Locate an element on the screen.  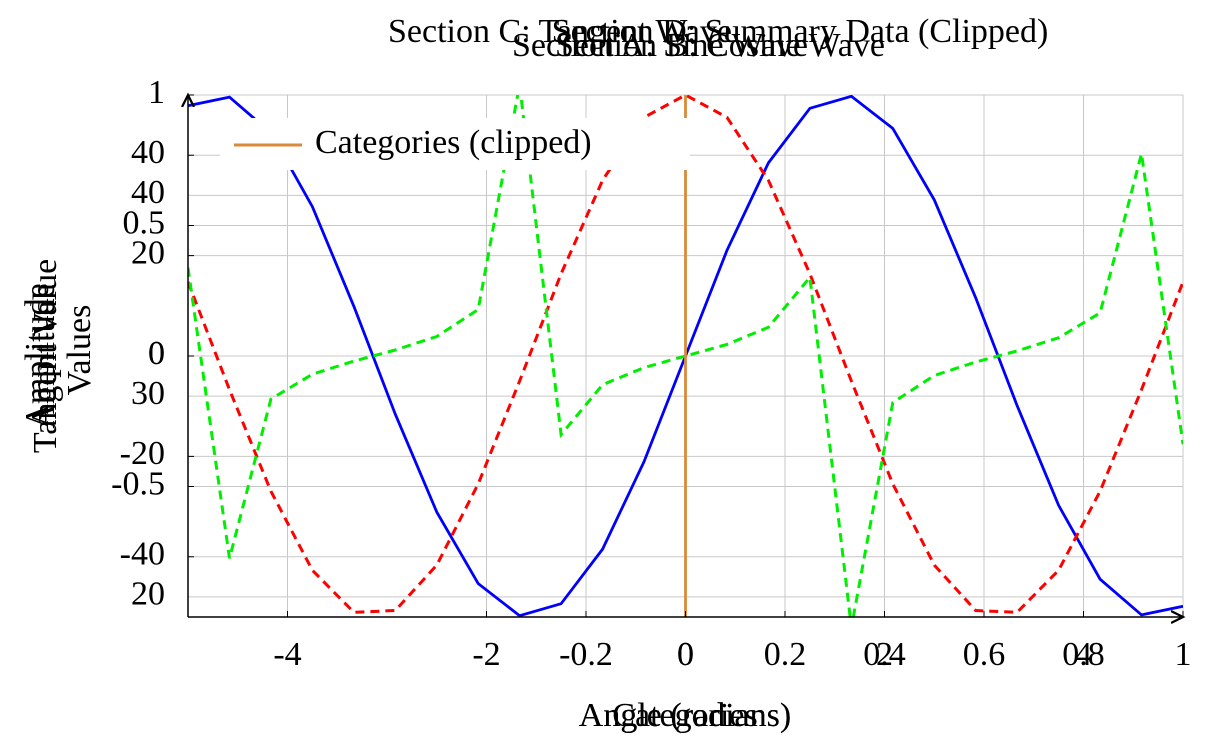
y-tick-label: 40 is located at coordinates (148, 152).